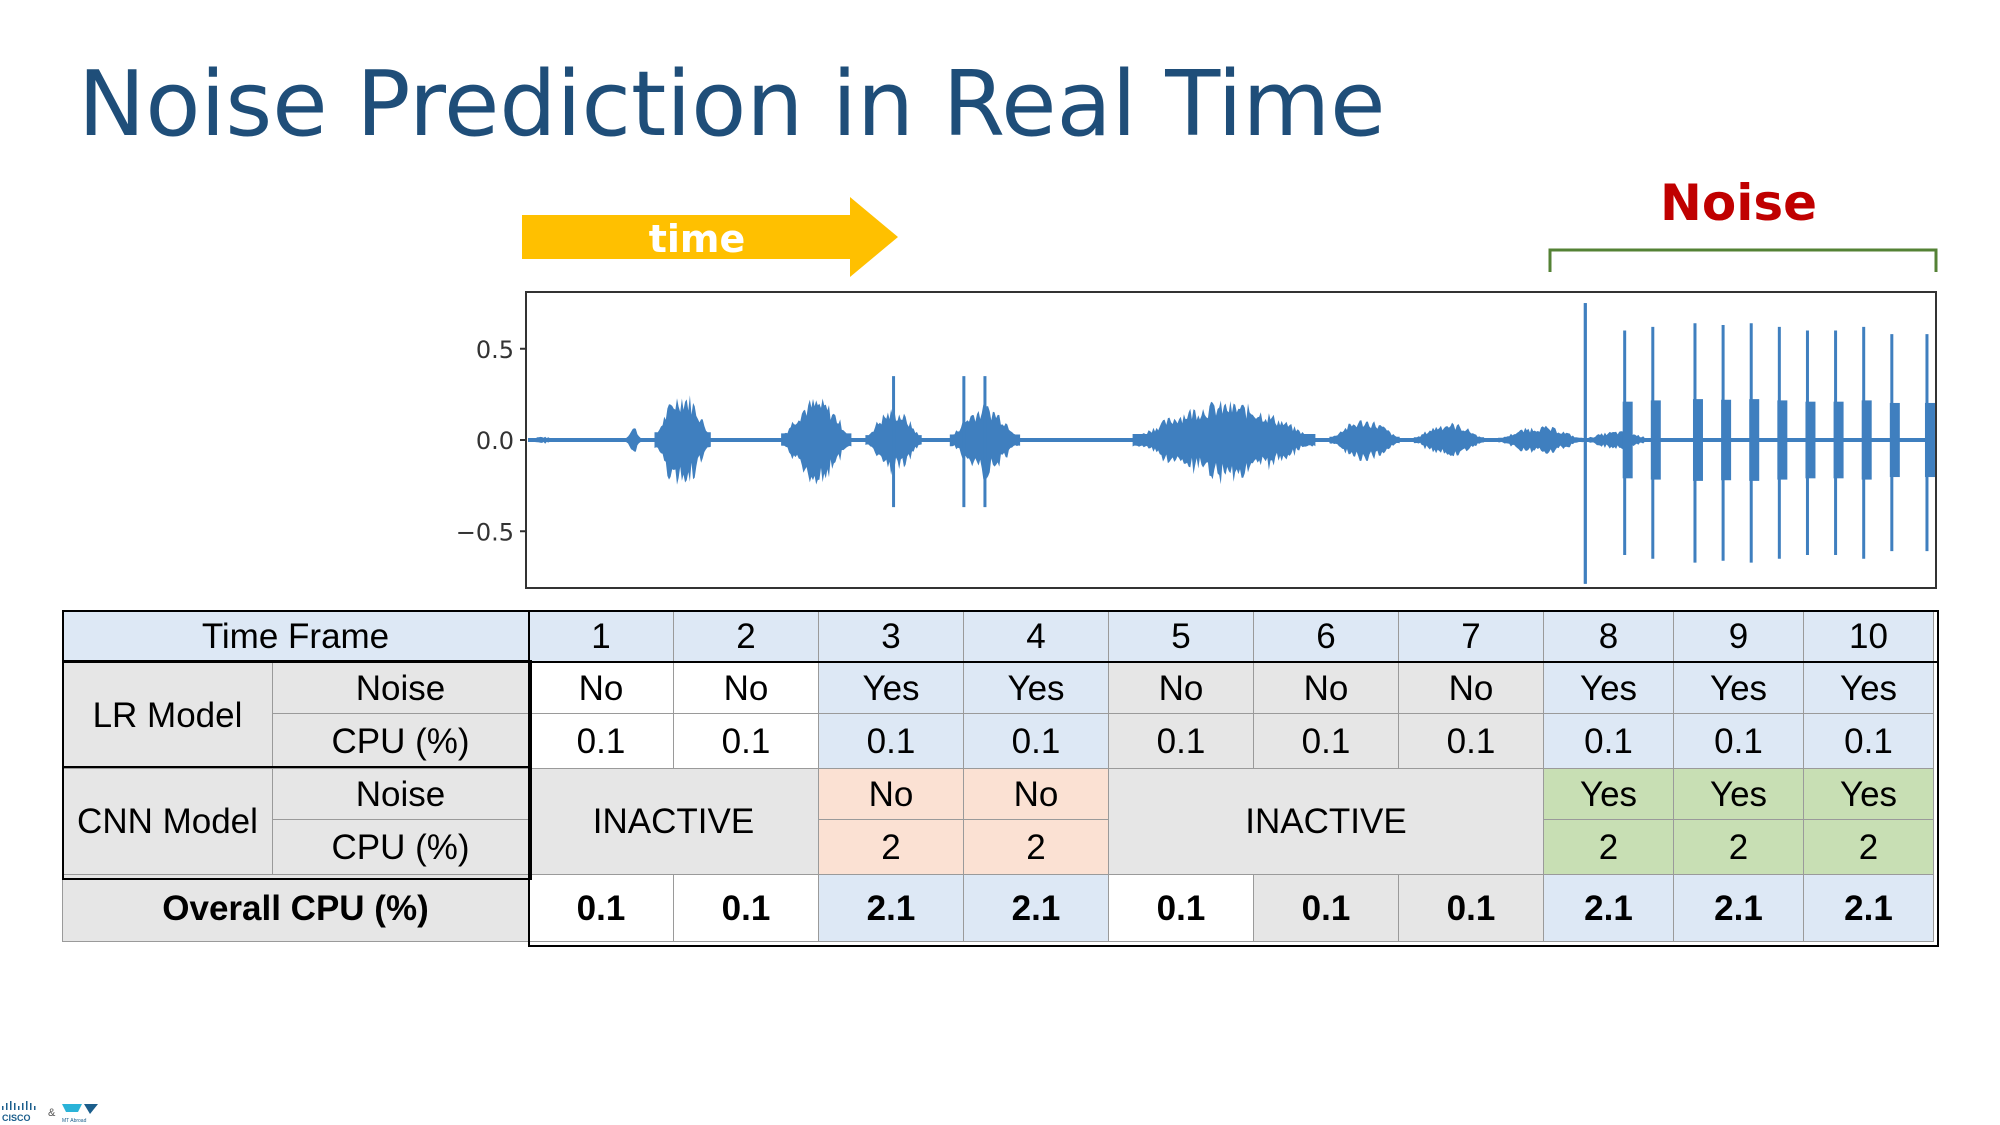 This screenshot has width=2000, height=1125. I want to click on cnn-model-label: CNN Model, so click(167, 821).